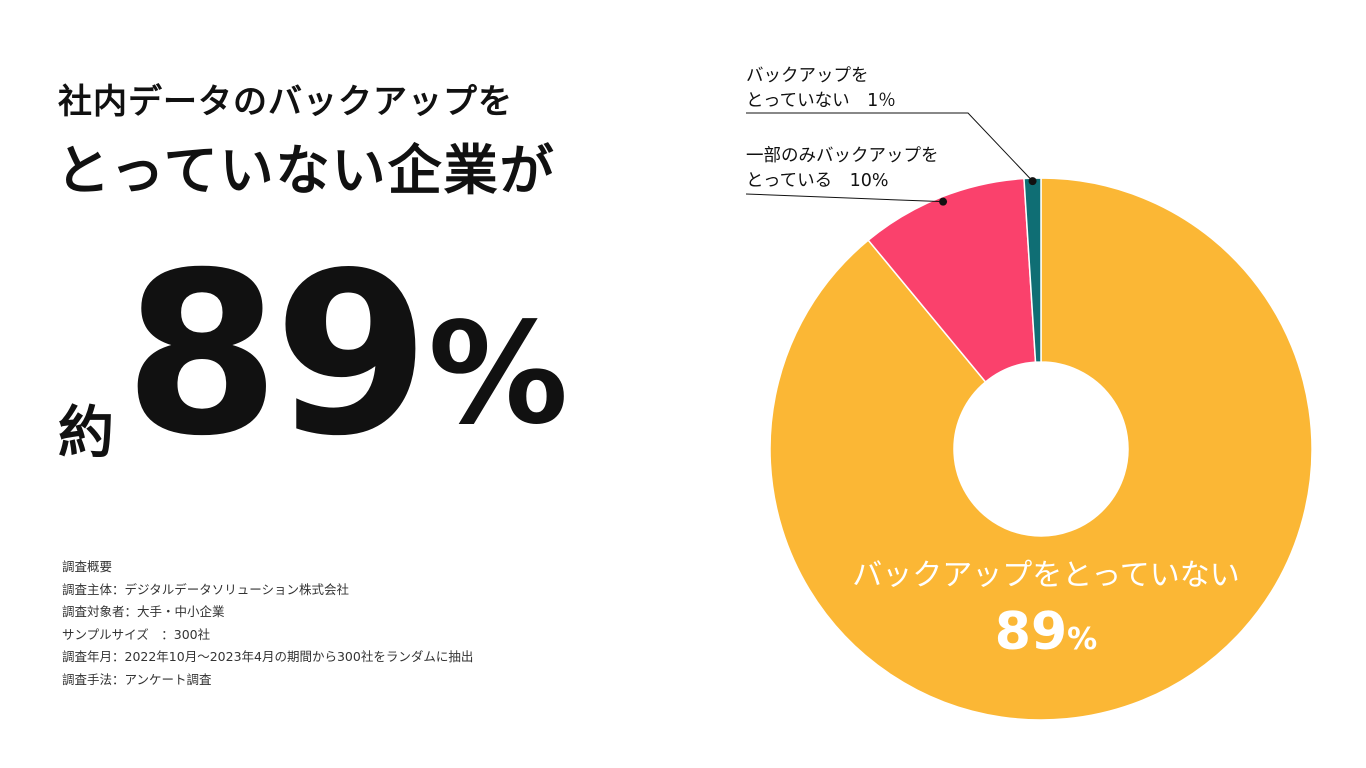 The image size is (1366, 768). Describe the element at coordinates (807, 76) in the screenshot. I see `callout-line: バックアップを` at that location.